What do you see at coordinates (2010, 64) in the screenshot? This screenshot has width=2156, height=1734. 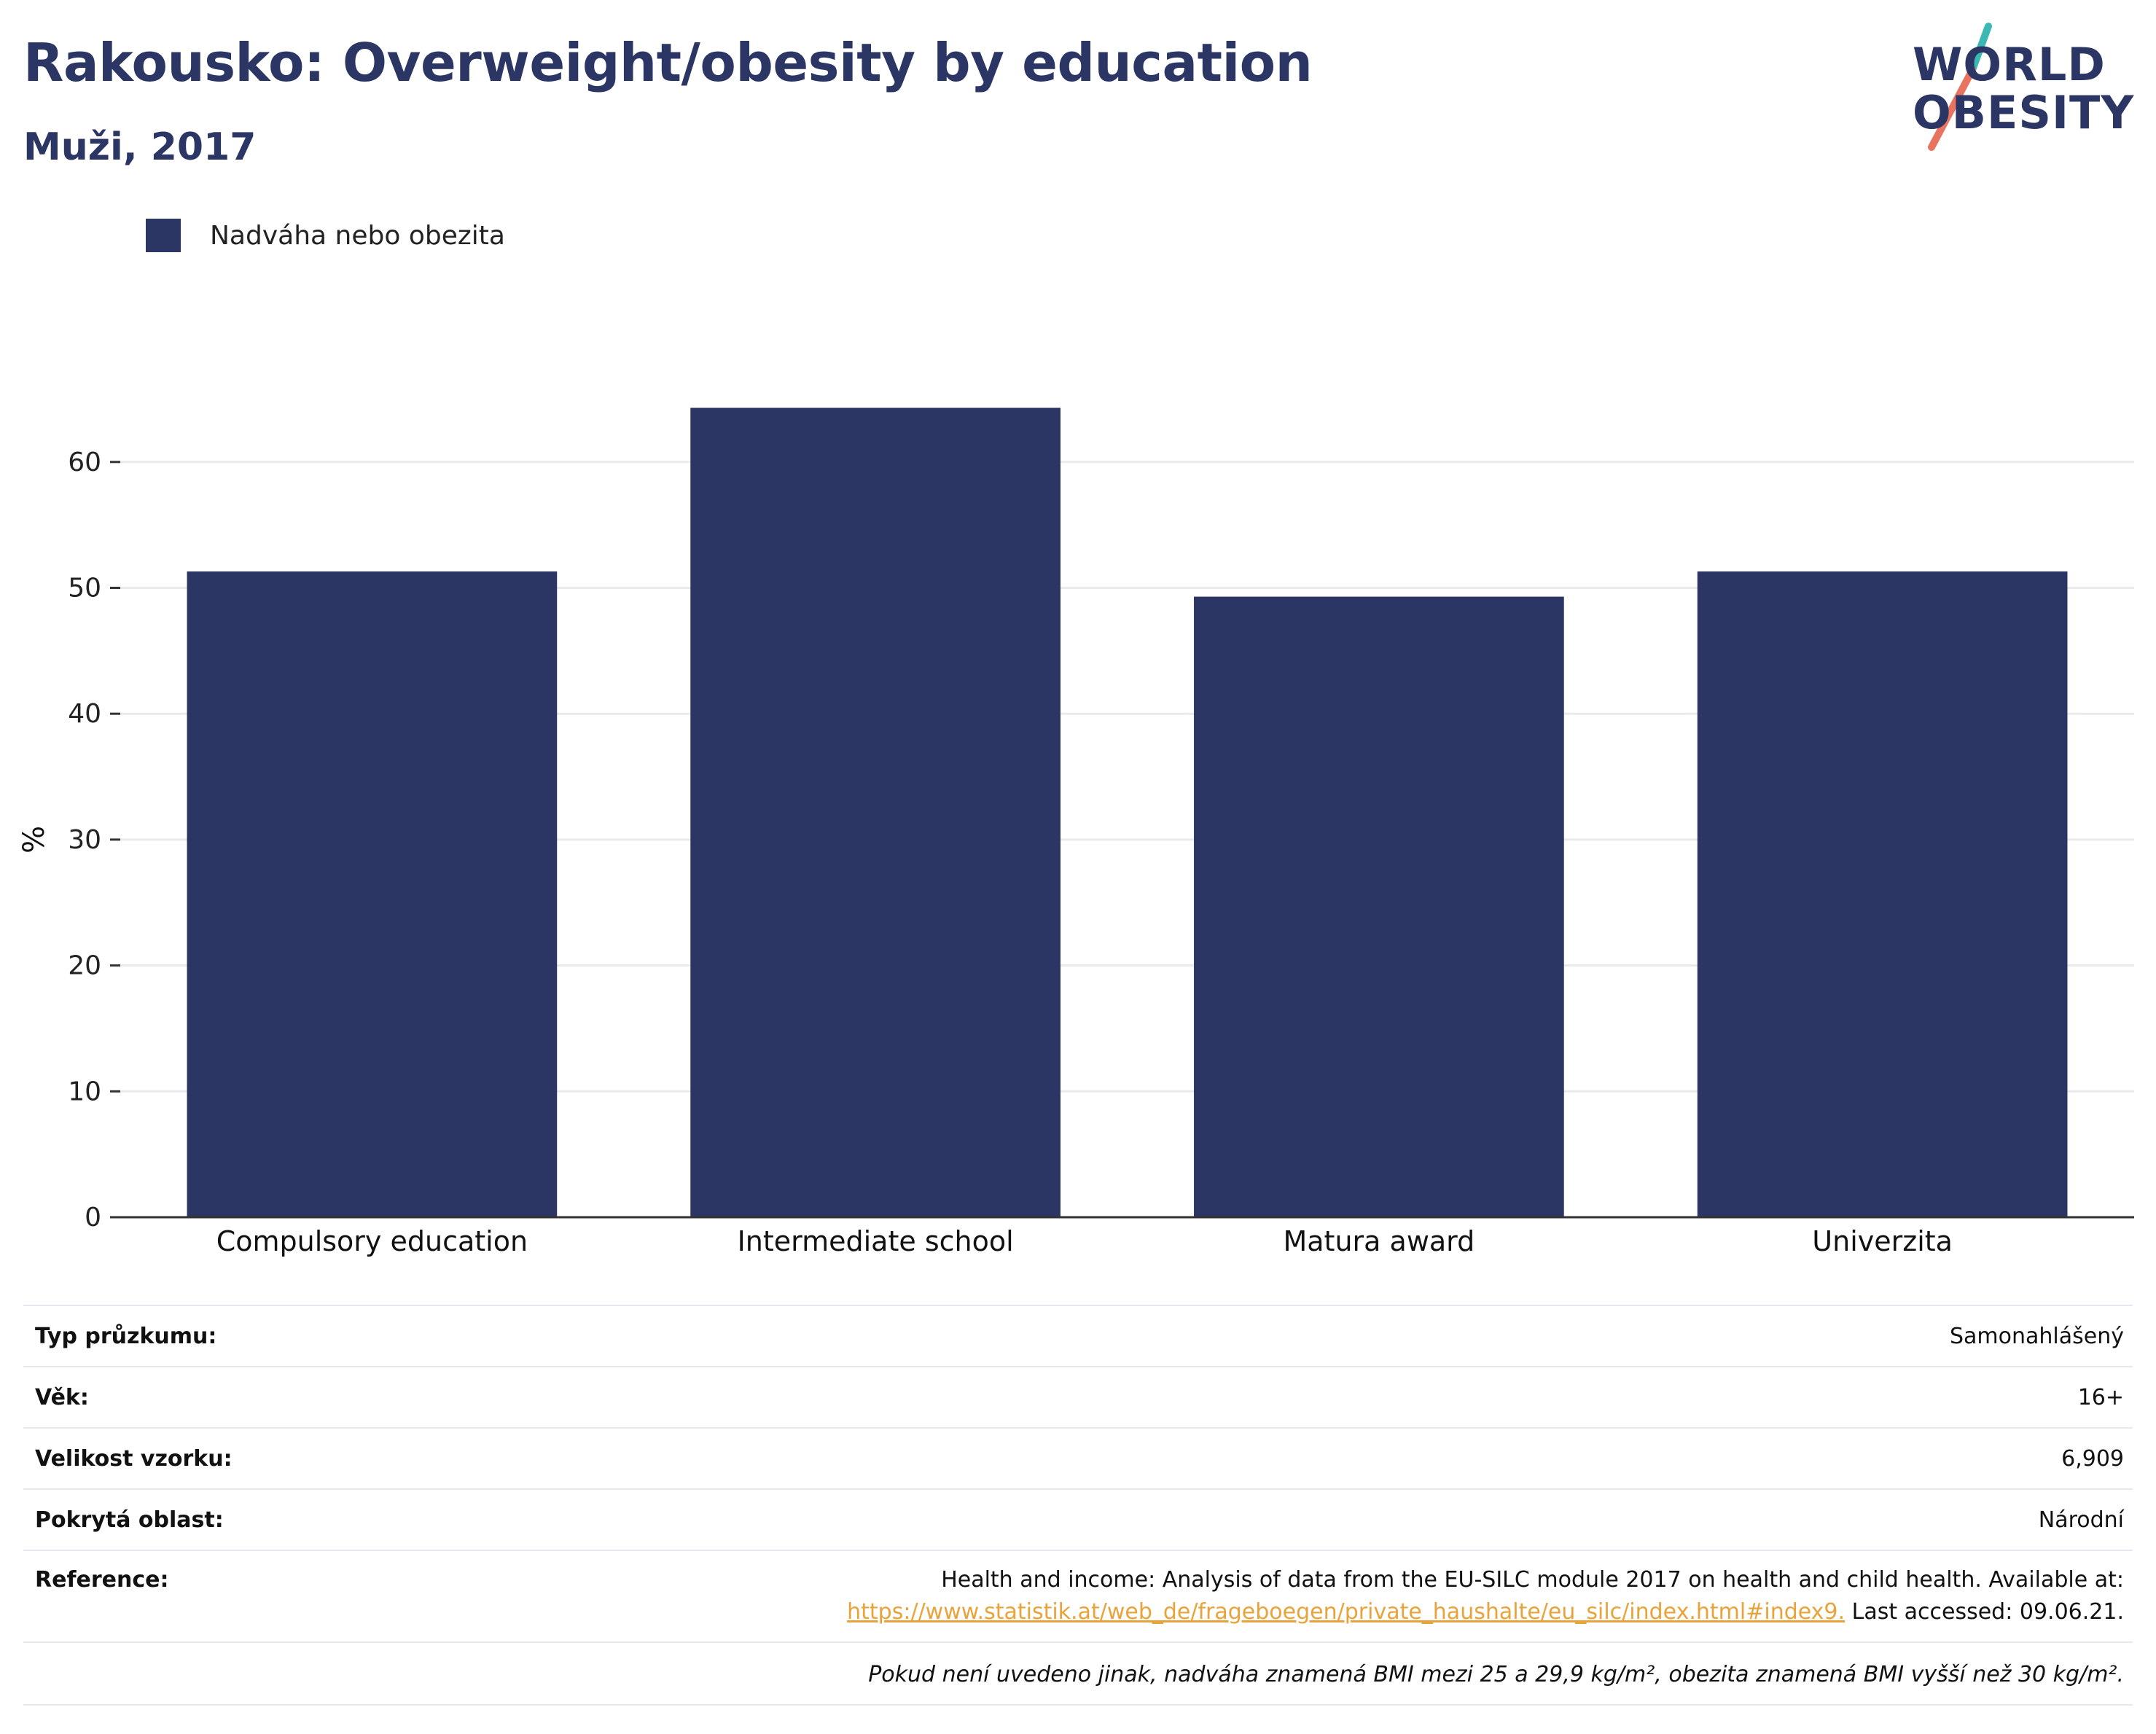 I see `logo-text-world: WORLD` at bounding box center [2010, 64].